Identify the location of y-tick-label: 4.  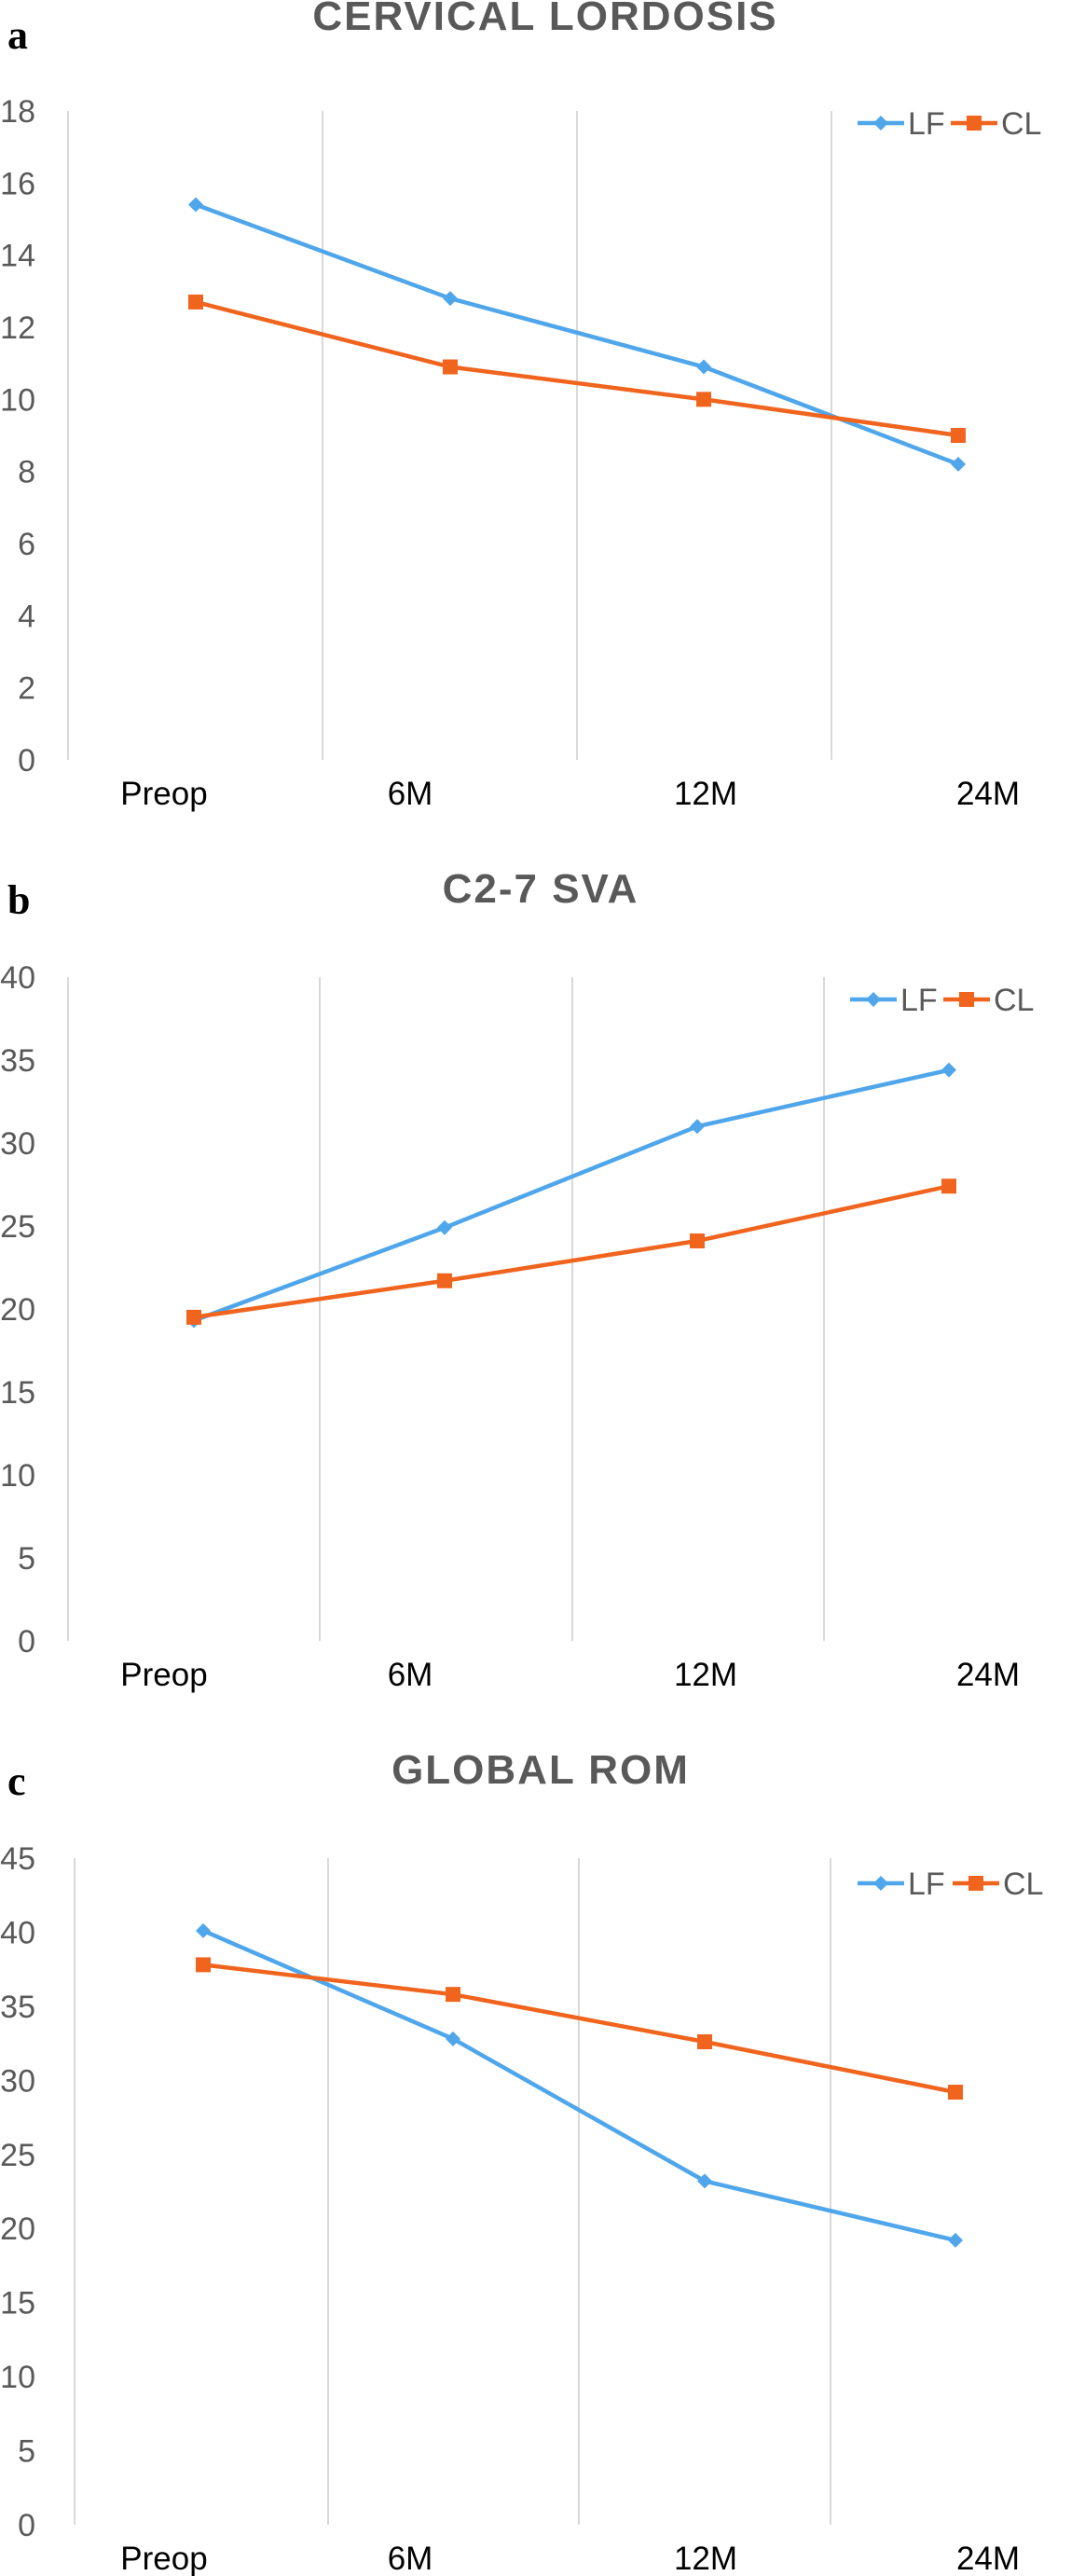
(27, 616).